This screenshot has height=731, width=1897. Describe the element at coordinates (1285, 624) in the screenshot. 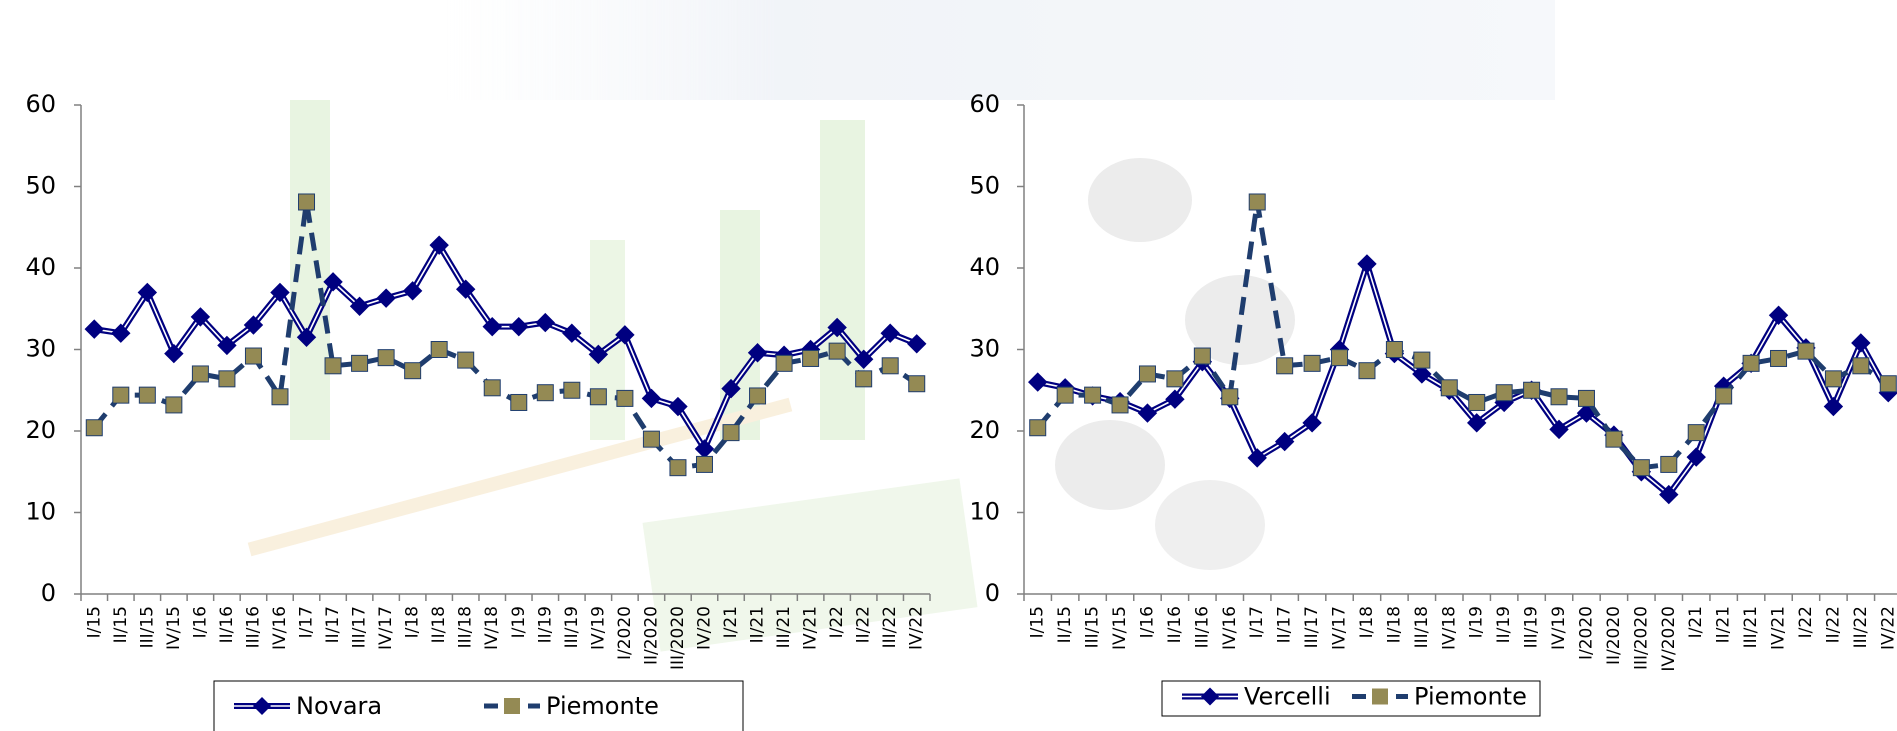

I see `x-tick-label: II/17` at that location.